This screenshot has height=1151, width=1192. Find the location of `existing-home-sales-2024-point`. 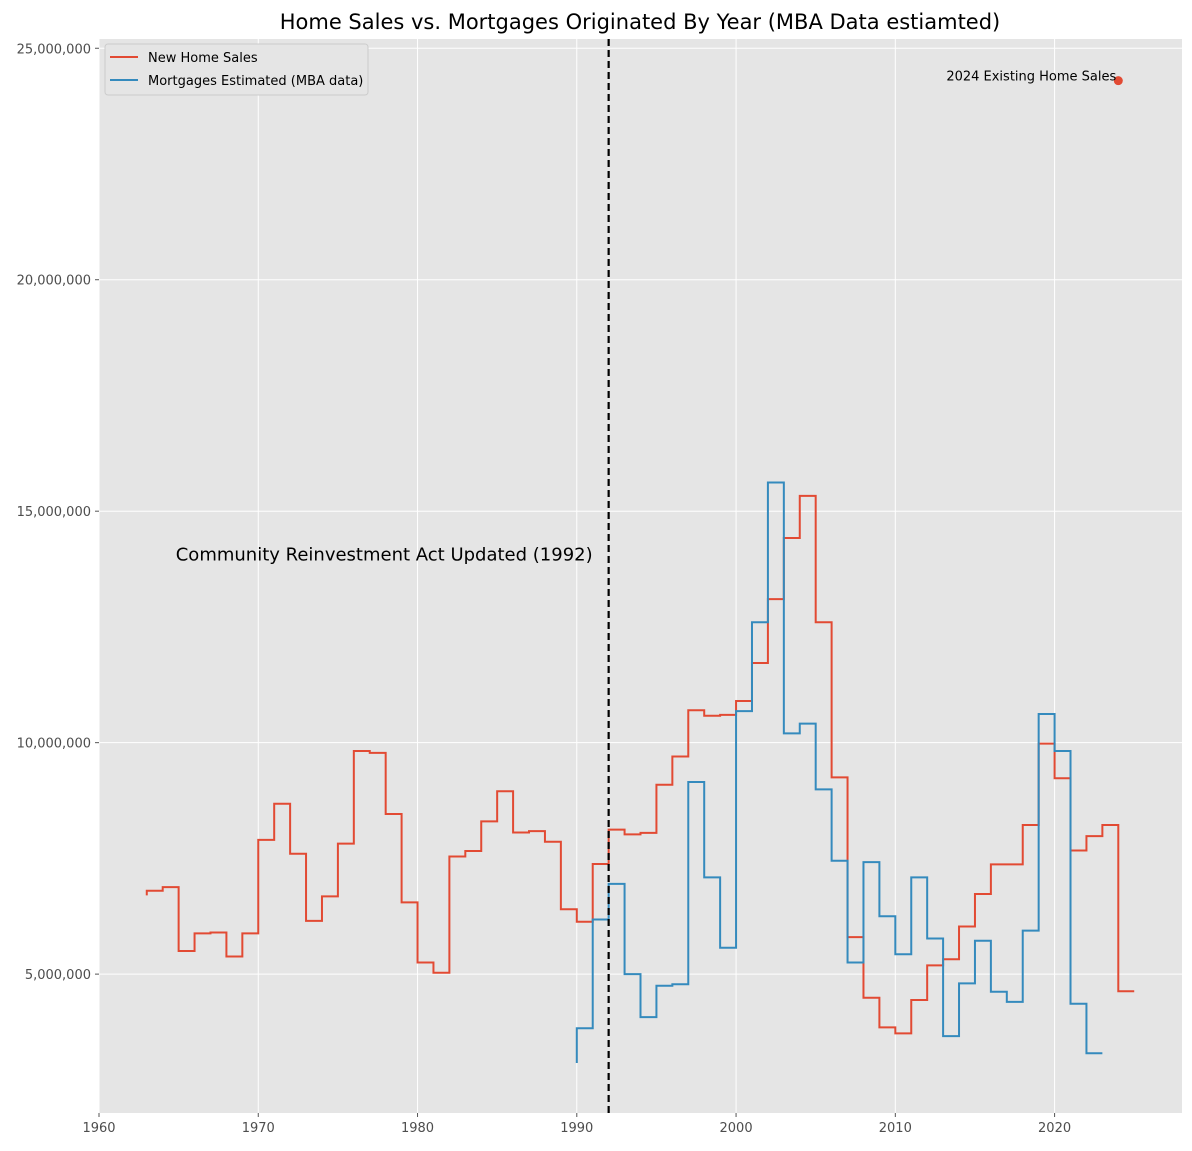

existing-home-sales-2024-point is located at coordinates (1118, 81).